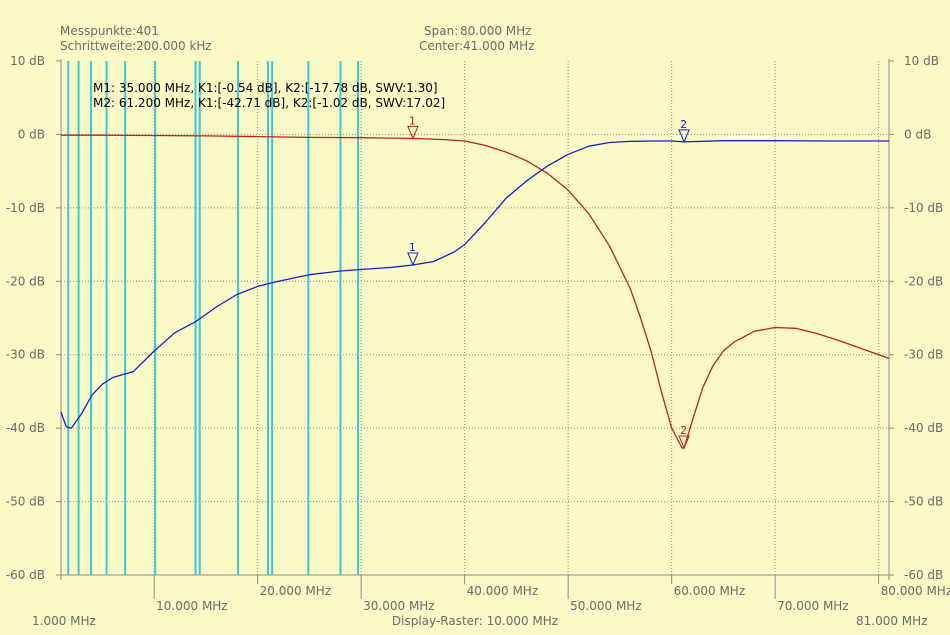  What do you see at coordinates (684, 136) in the screenshot?
I see `marker-2-k2` at bounding box center [684, 136].